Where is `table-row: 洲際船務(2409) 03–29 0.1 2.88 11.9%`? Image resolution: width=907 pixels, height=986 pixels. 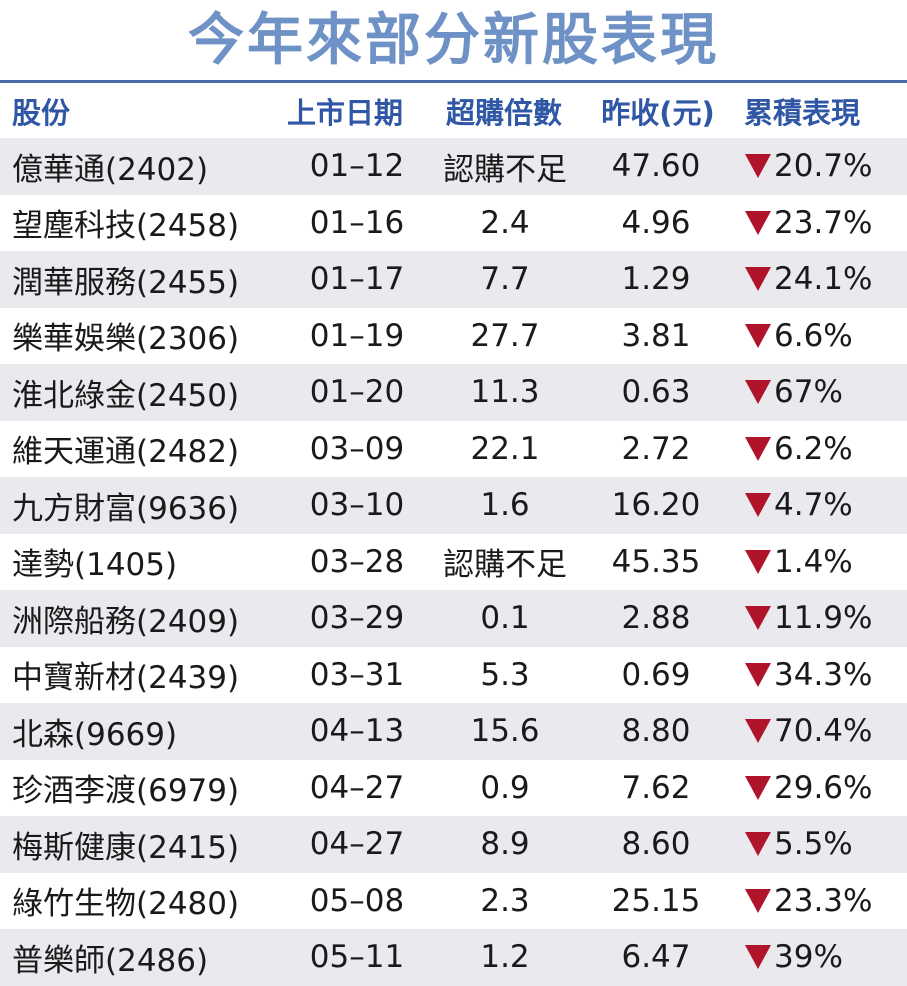
table-row: 洲際船務(2409) 03–29 0.1 2.88 11.9% is located at coordinates (453, 618).